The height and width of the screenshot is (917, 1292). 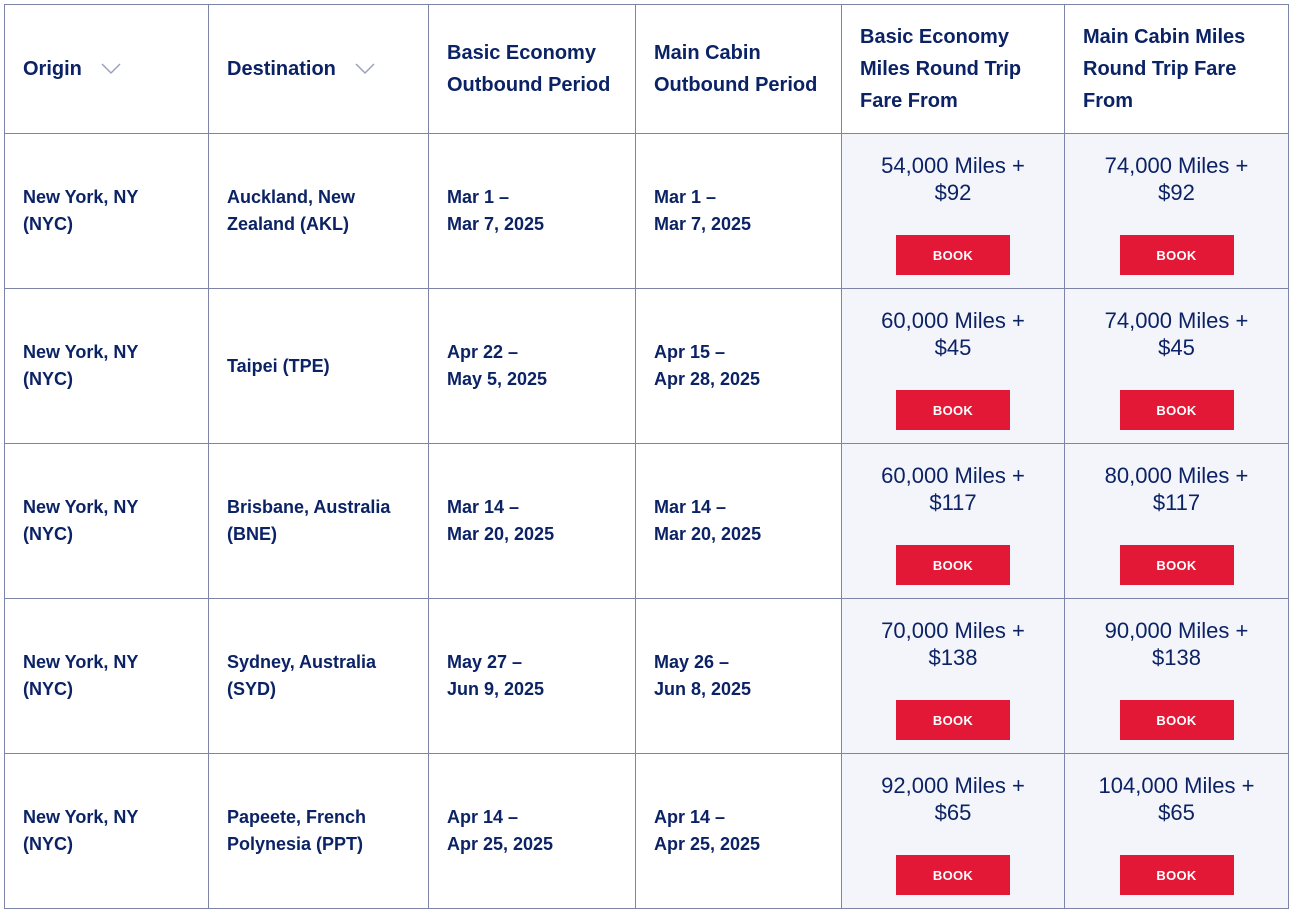 I want to click on main-period-start: May 26 –, so click(x=692, y=662).